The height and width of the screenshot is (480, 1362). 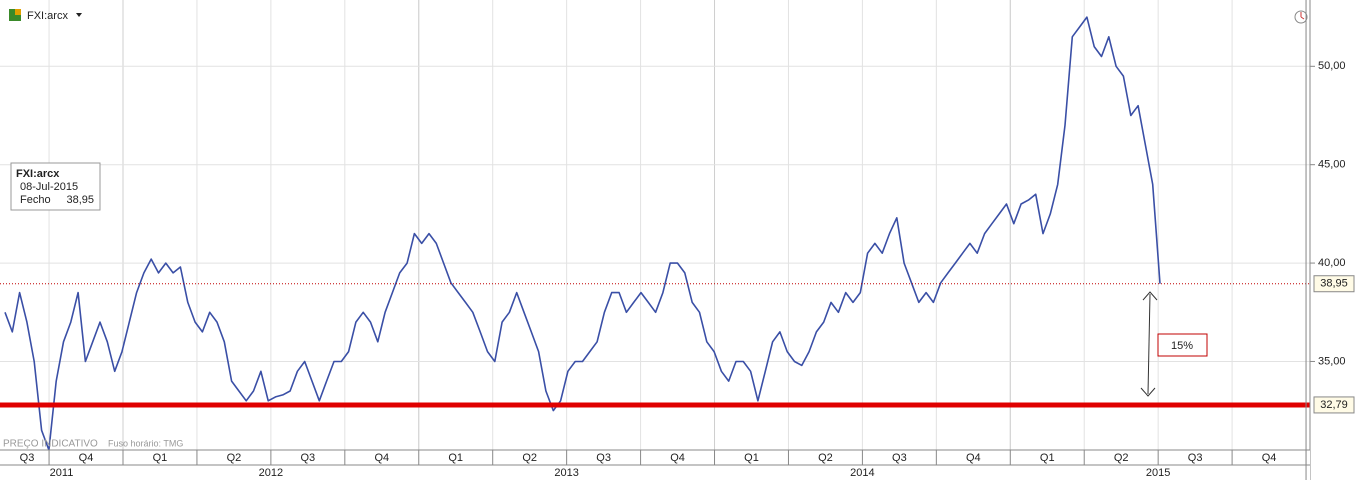 I want to click on year-label: 2012, so click(x=271, y=473).